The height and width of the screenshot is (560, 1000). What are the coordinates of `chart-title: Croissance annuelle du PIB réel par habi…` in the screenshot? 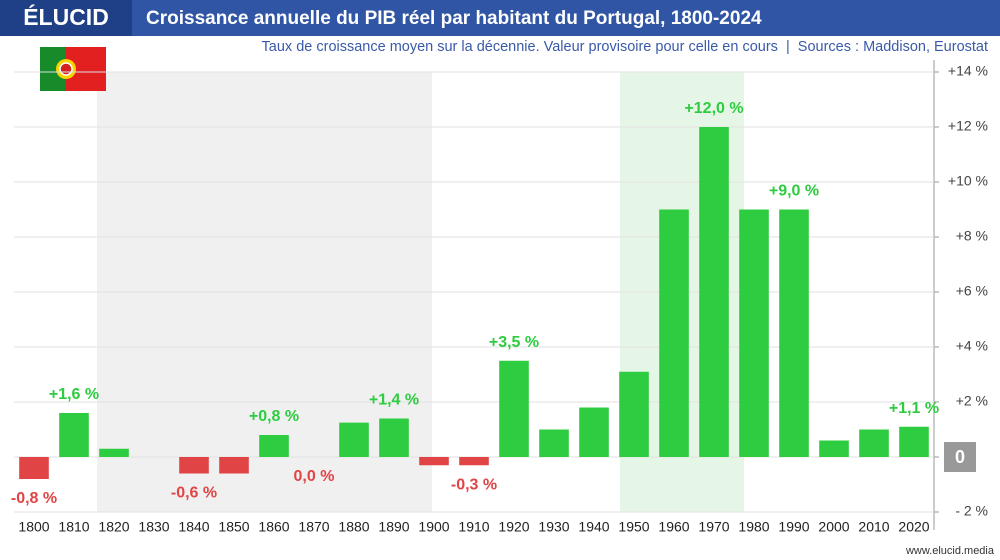 It's located at (454, 18).